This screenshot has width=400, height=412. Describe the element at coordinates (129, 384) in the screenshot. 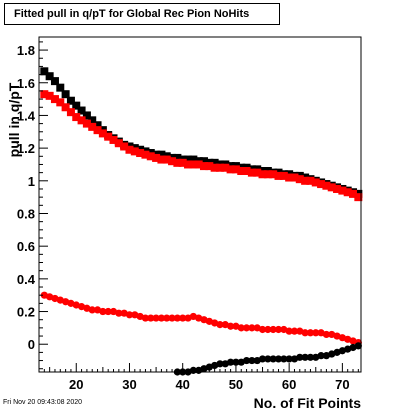

I see `x-tick-label: 30` at that location.